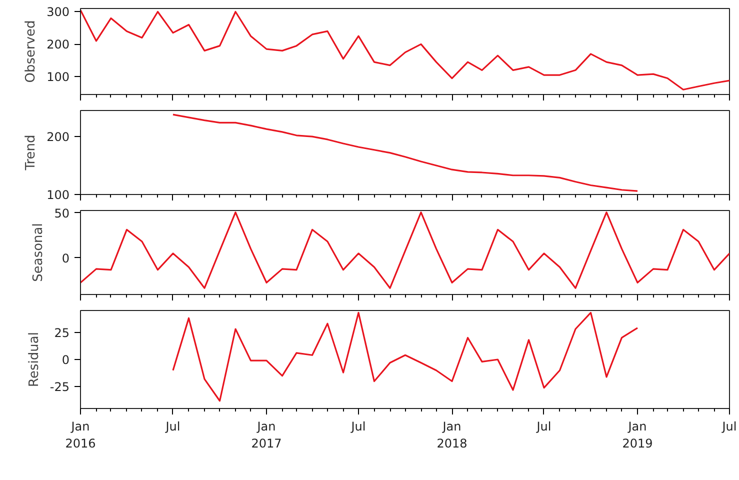 The image size is (739, 480). What do you see at coordinates (38, 252) in the screenshot?
I see `y-axis-title: Seasonal` at bounding box center [38, 252].